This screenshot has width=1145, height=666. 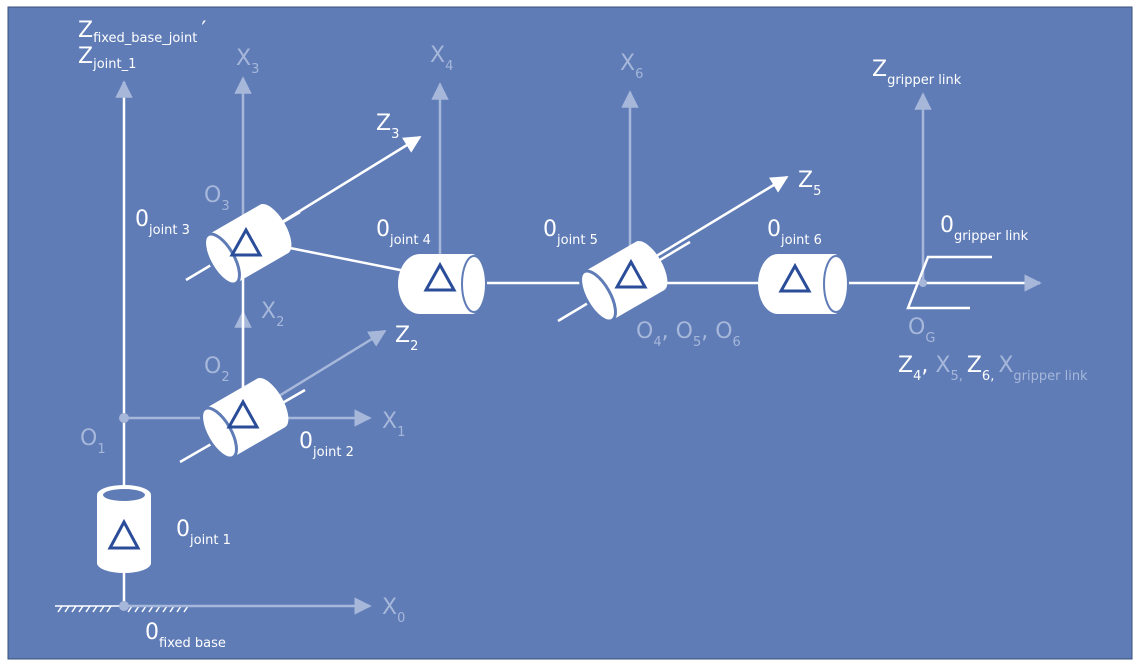 I want to click on joint4-cylinder, so click(x=442, y=284).